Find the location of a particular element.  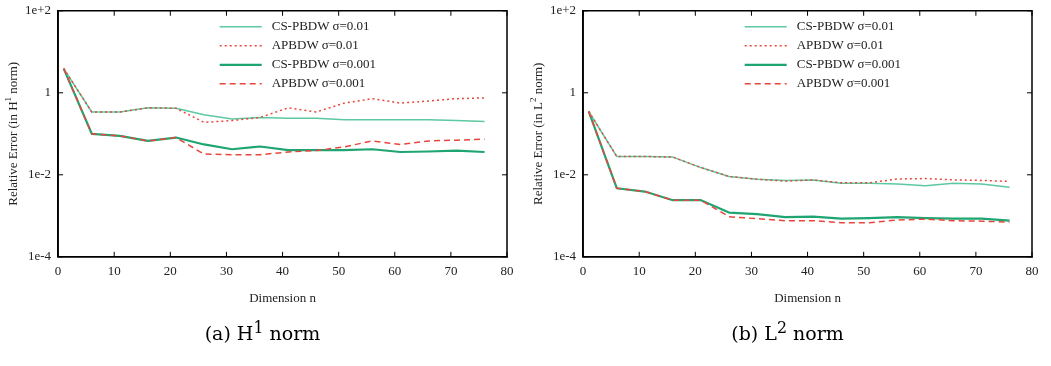

y-axis-title: Relative Error (in L2 norm) is located at coordinates (537, 133).